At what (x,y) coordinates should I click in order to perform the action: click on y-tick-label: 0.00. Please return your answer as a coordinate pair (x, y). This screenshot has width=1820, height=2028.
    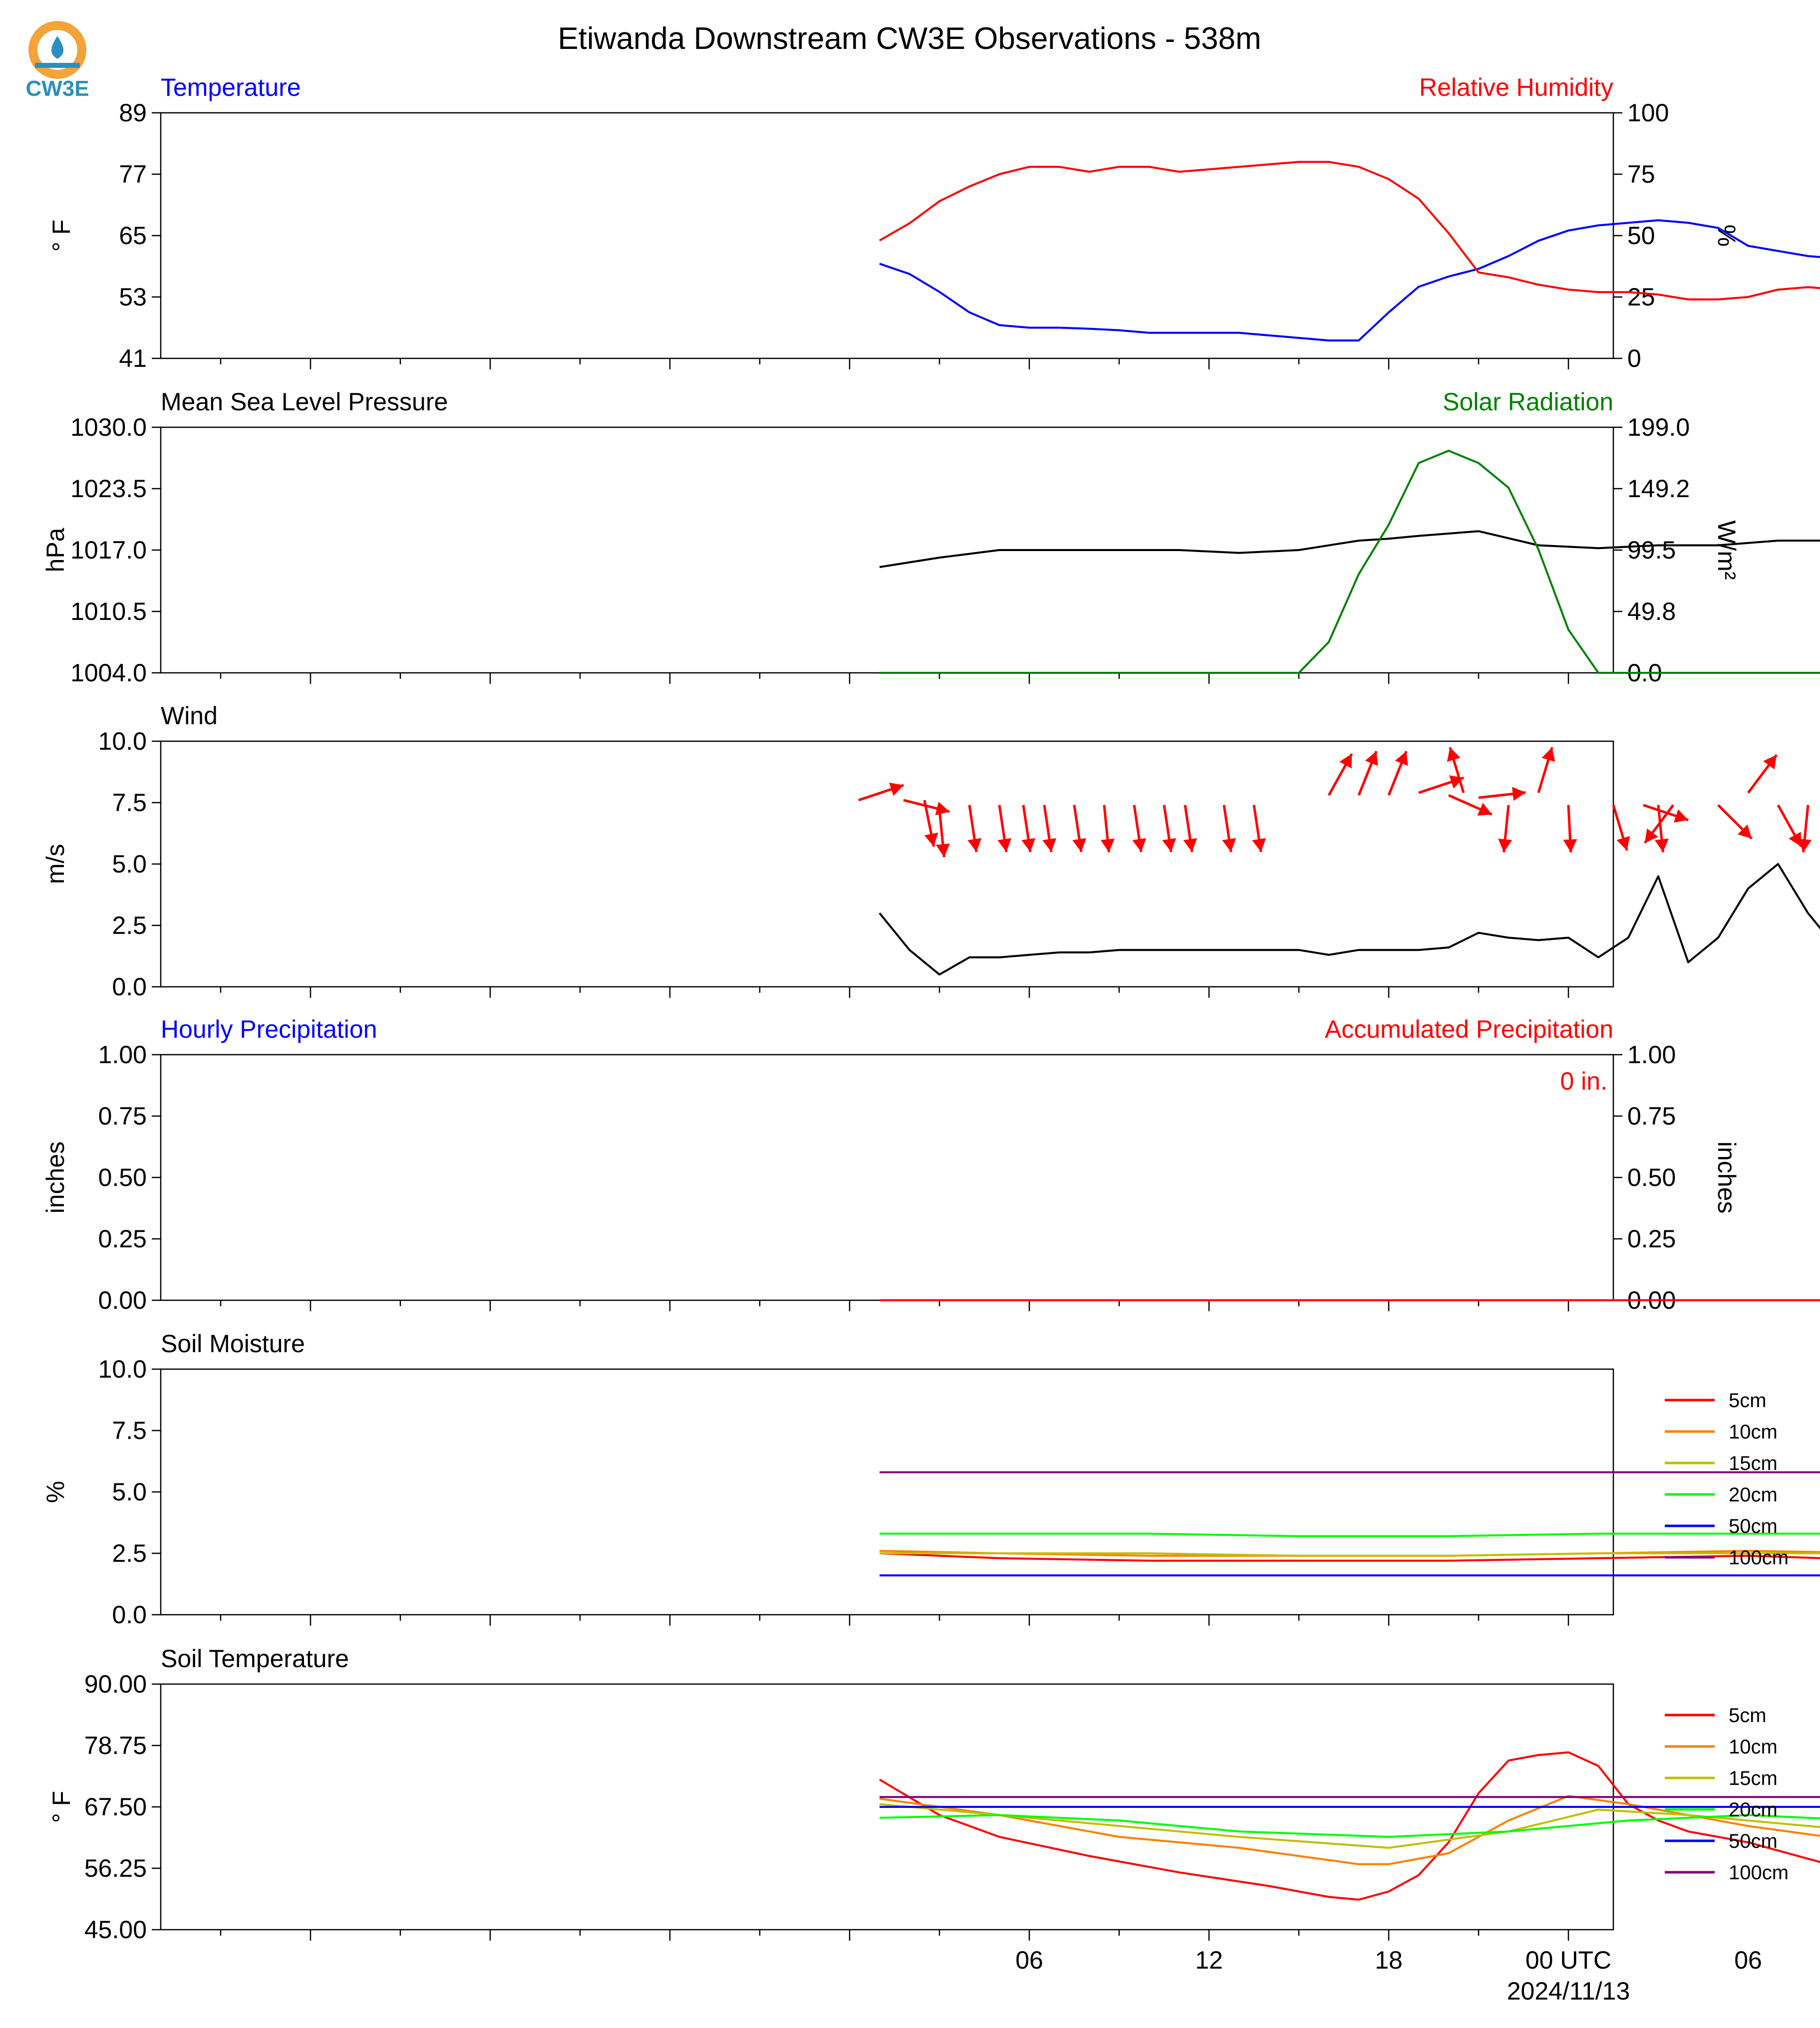
    Looking at the image, I should click on (122, 1300).